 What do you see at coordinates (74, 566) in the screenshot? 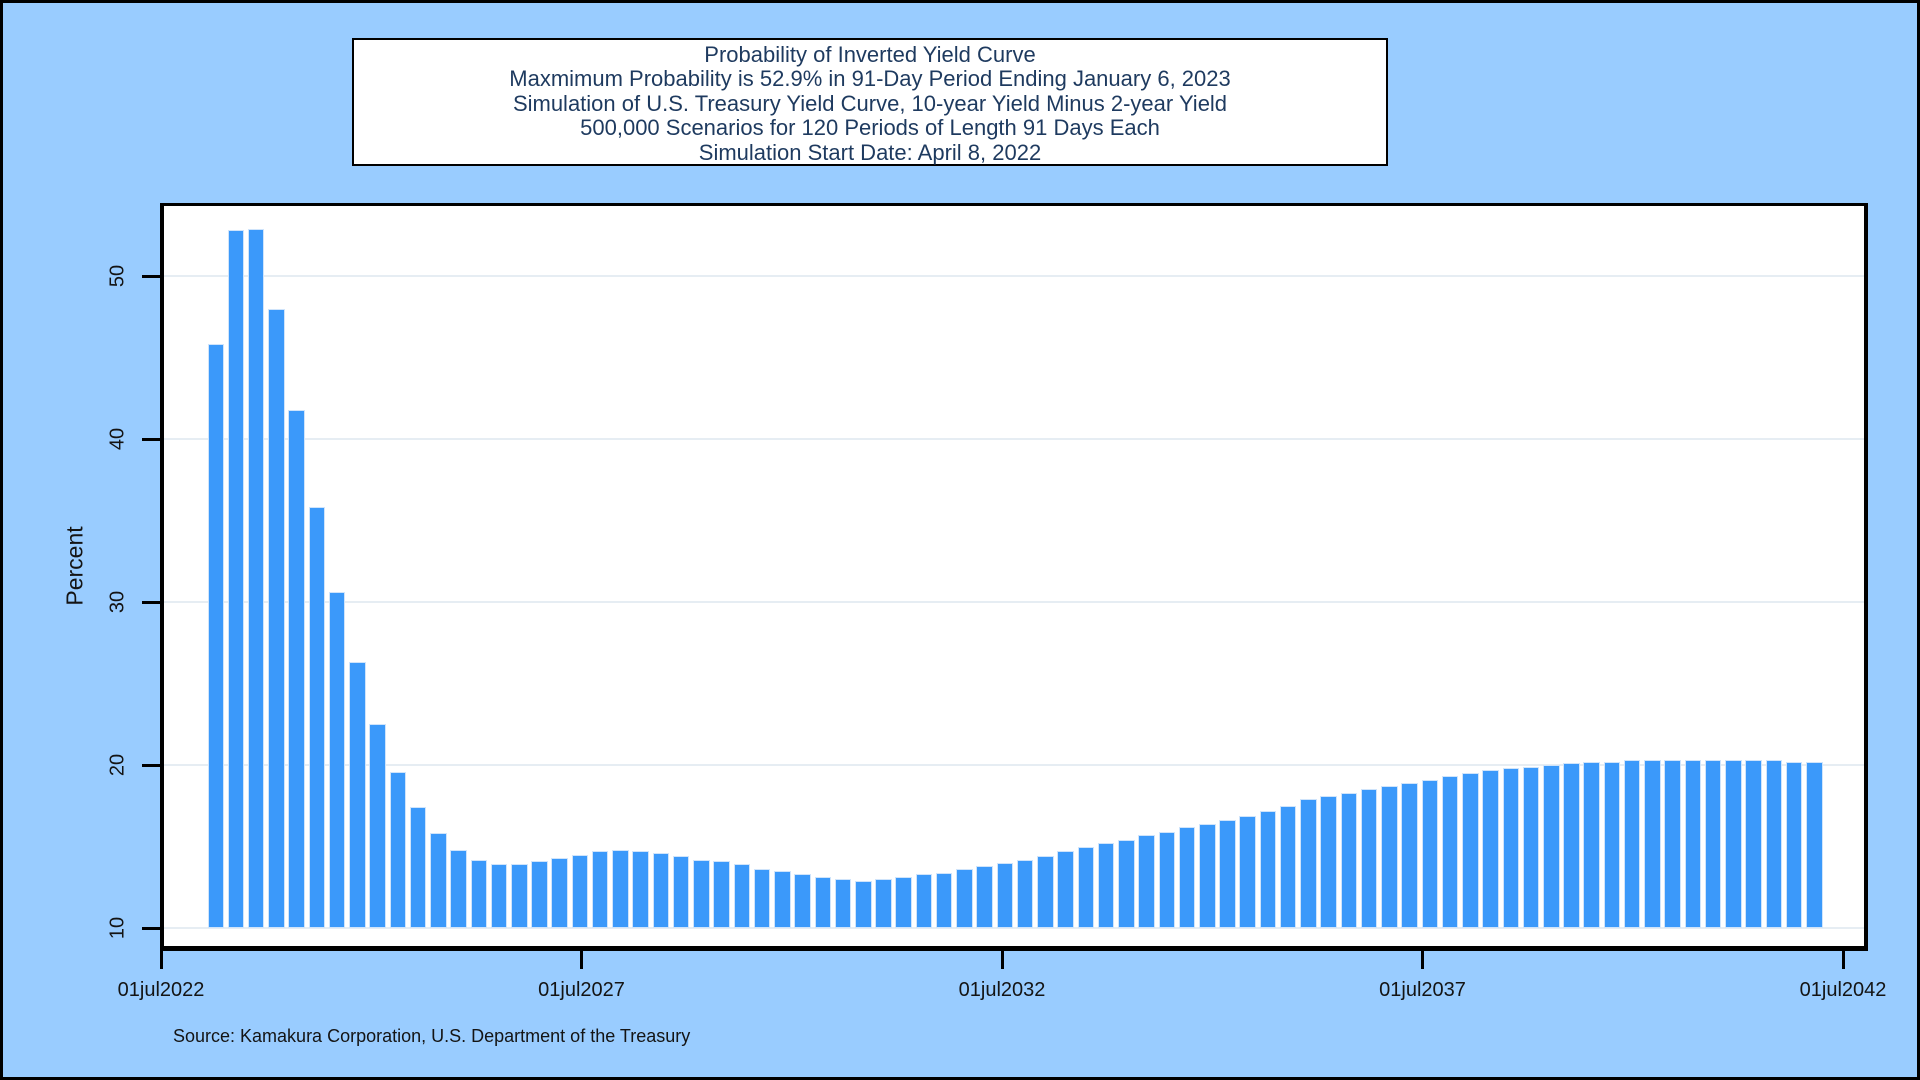
I see `y-axis-title: Percent` at bounding box center [74, 566].